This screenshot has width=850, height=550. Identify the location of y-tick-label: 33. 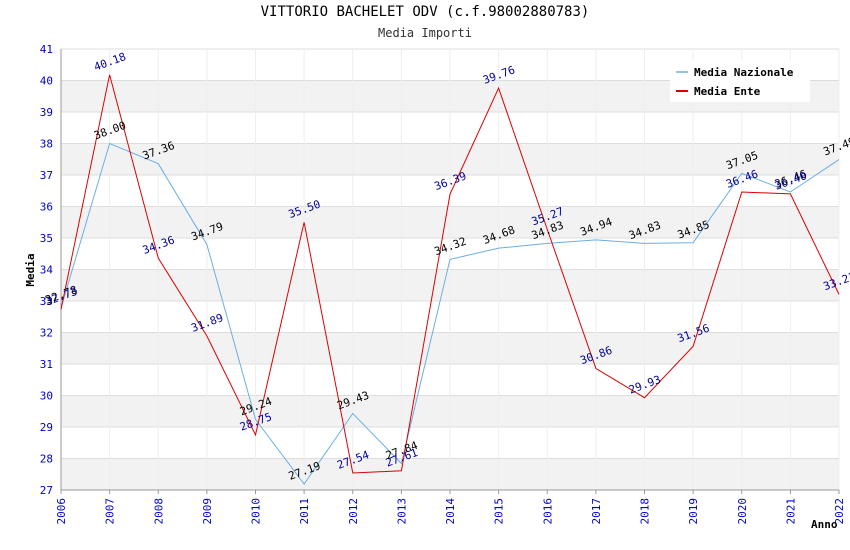
(46, 301).